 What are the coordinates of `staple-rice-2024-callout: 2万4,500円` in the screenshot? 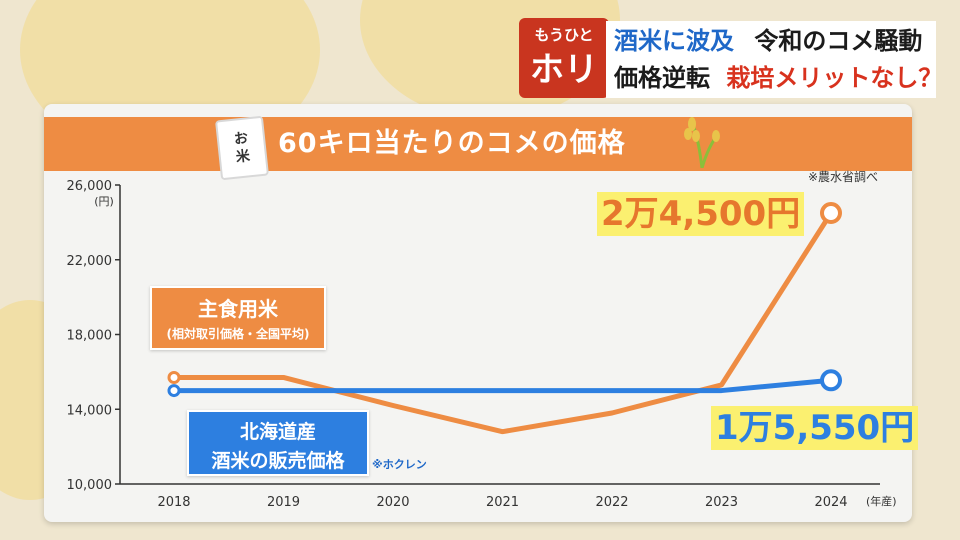 It's located at (701, 214).